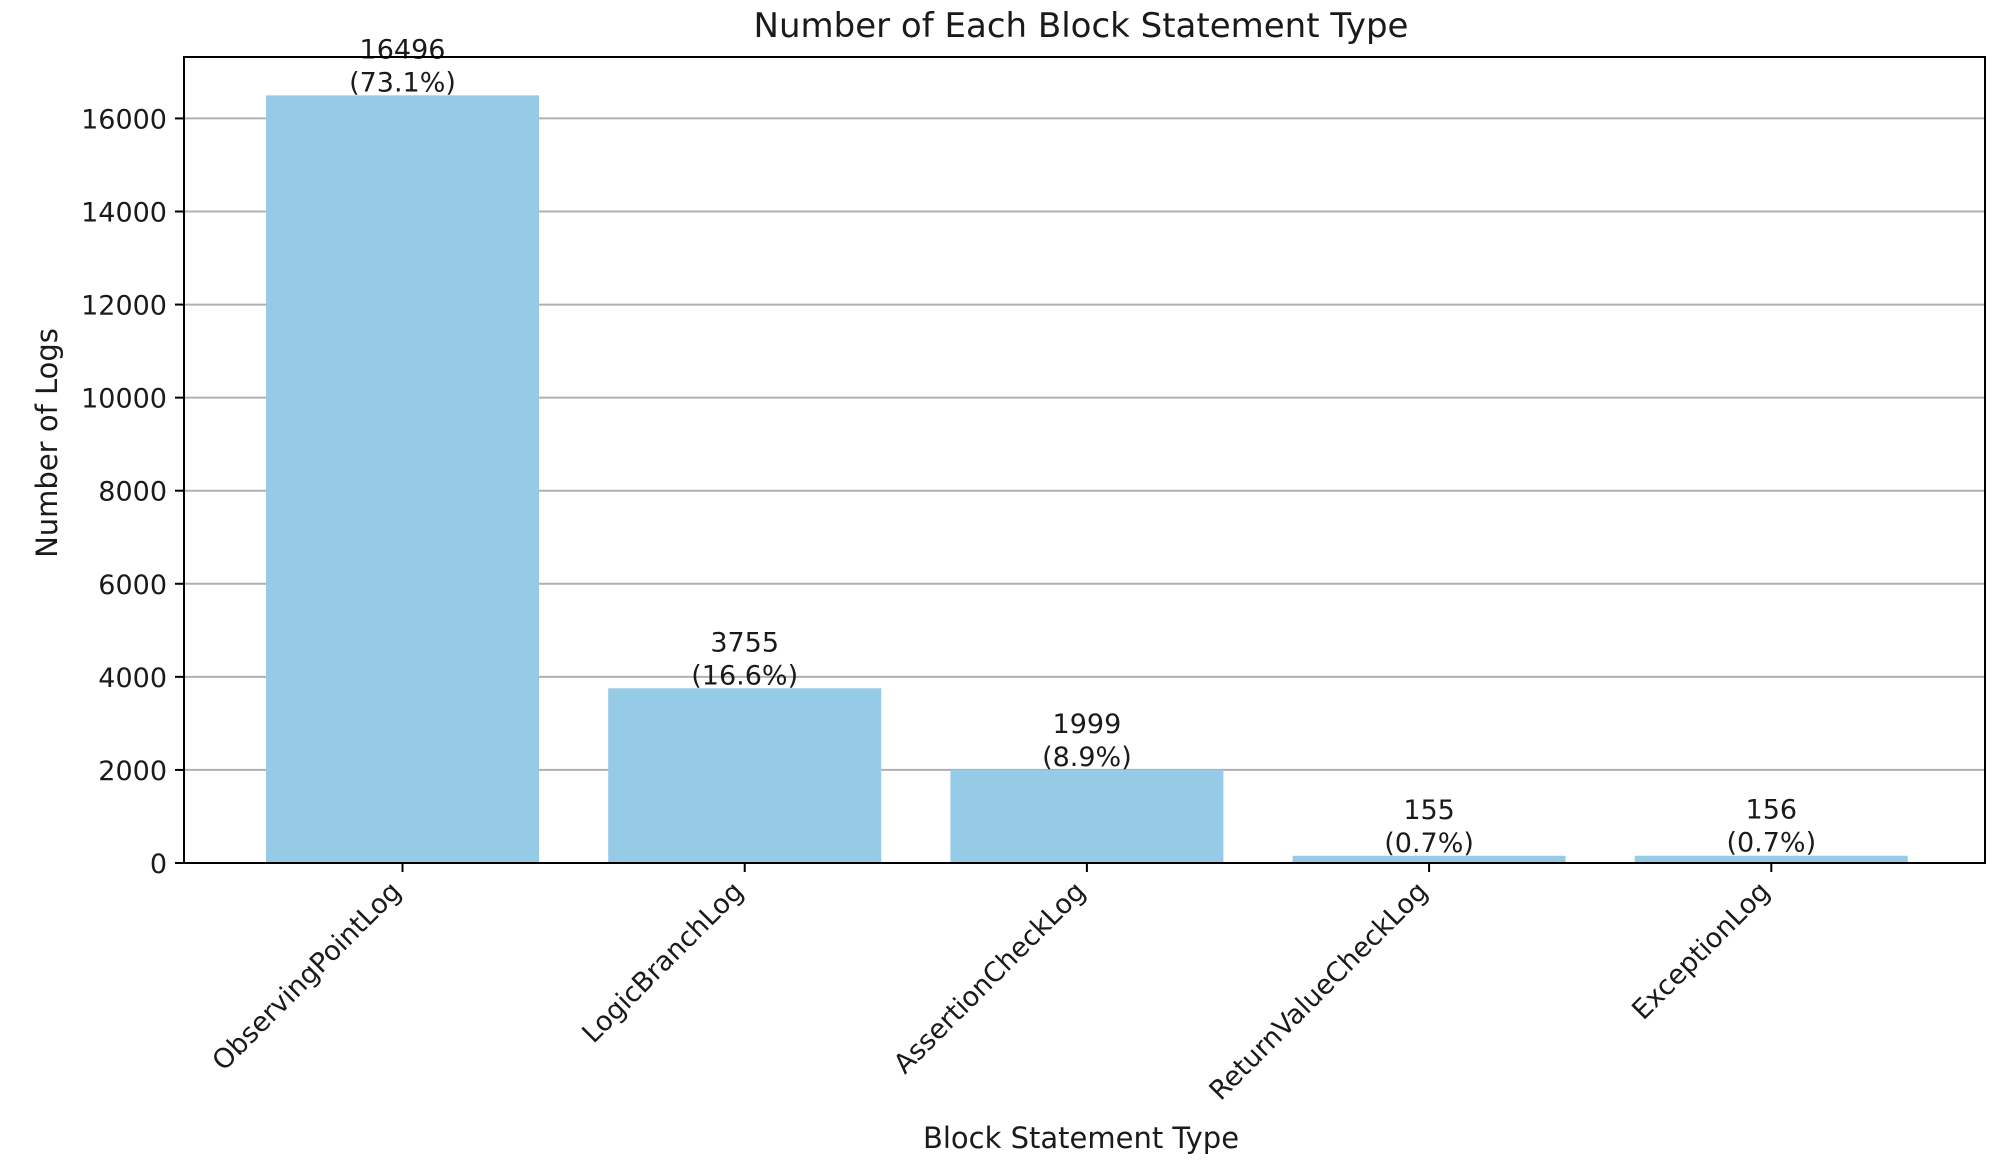  What do you see at coordinates (1429, 810) in the screenshot?
I see `value-label: 155` at bounding box center [1429, 810].